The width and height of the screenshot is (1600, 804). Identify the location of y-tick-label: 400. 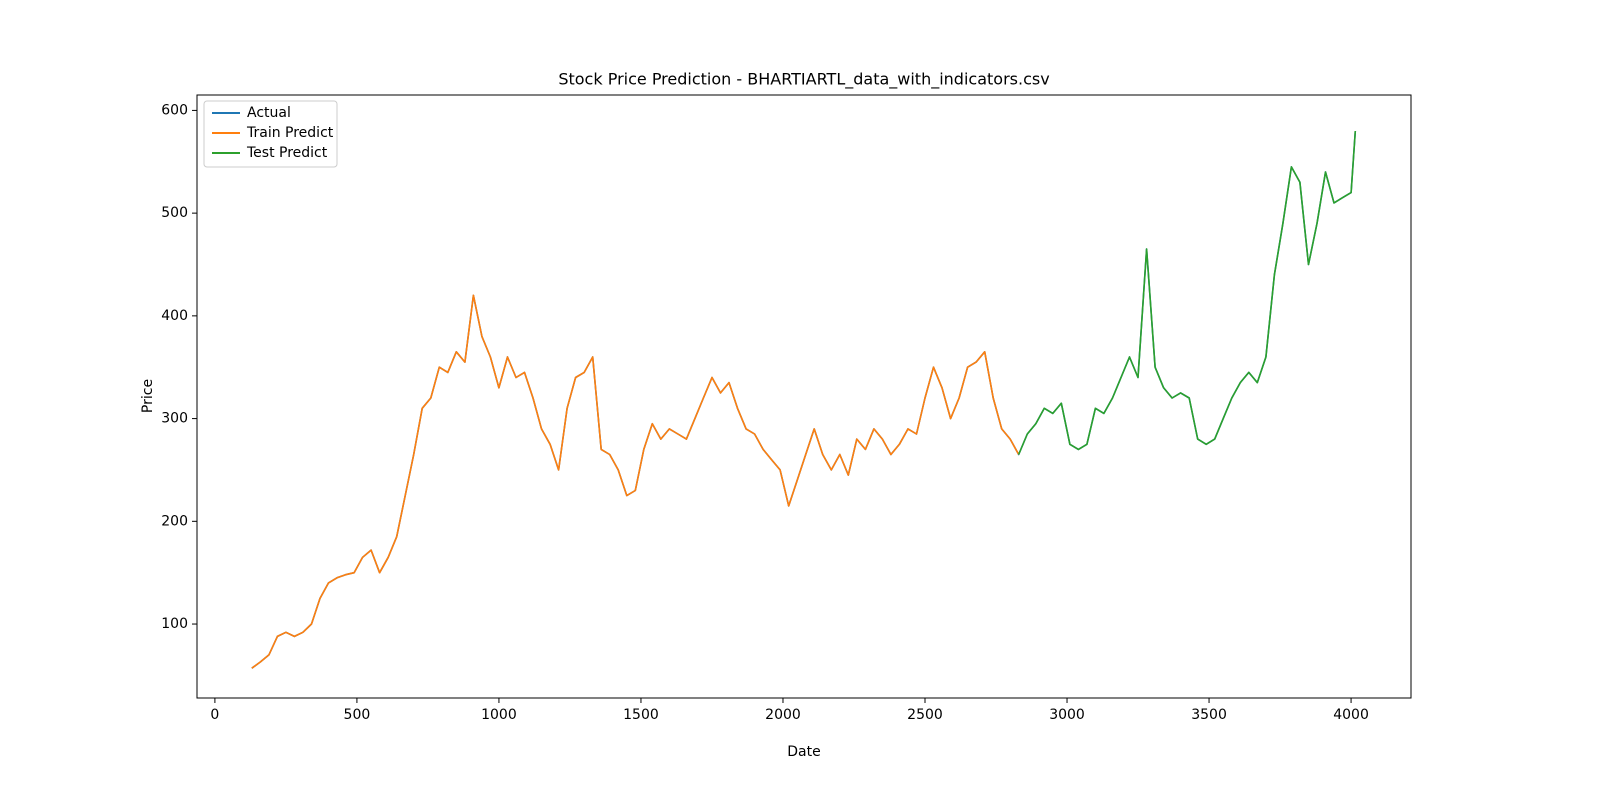
(174, 316).